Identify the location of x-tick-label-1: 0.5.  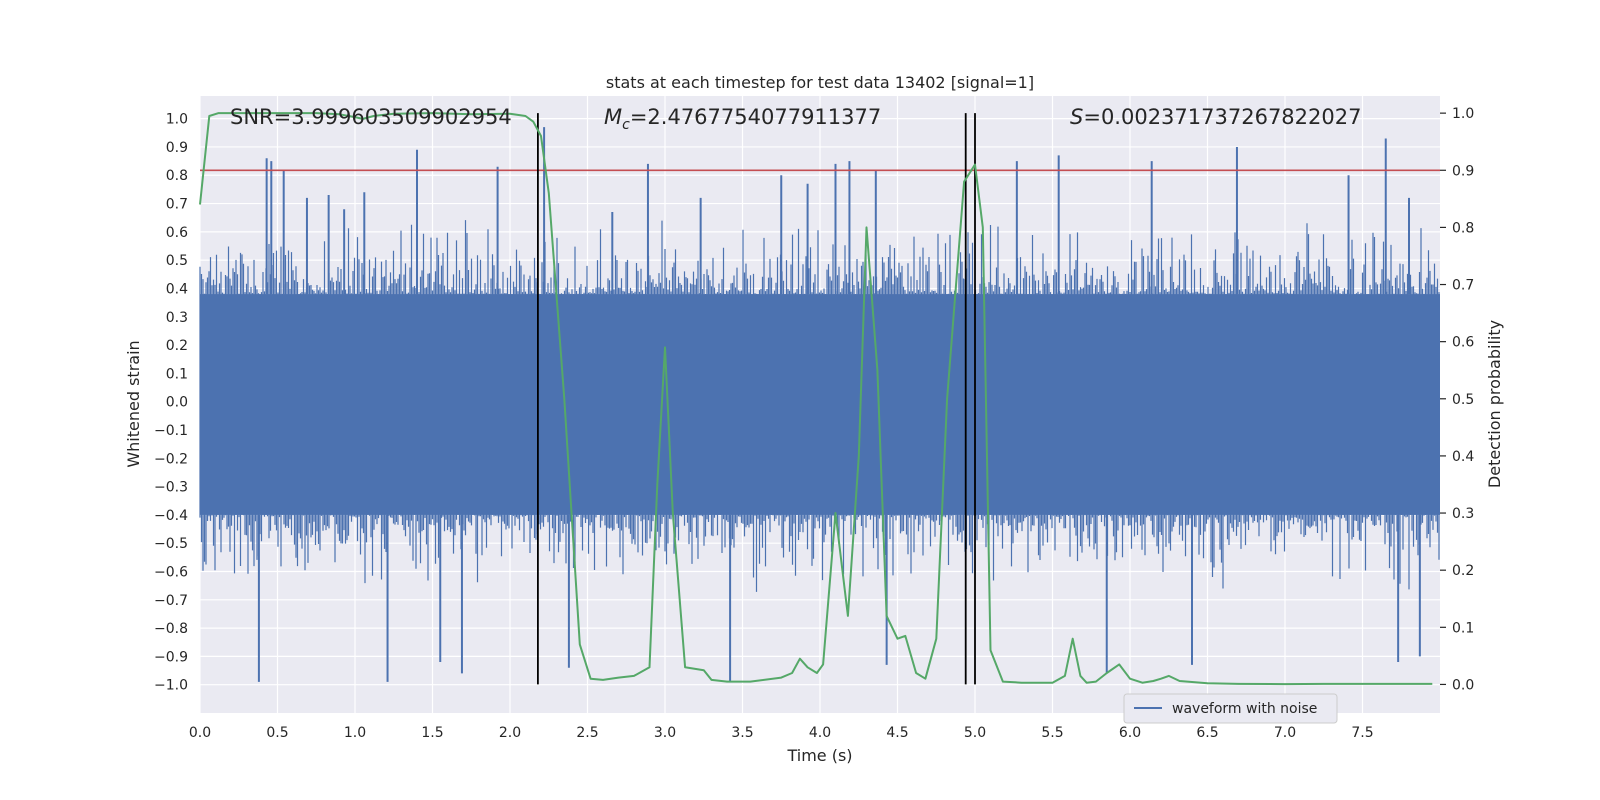
(277, 733).